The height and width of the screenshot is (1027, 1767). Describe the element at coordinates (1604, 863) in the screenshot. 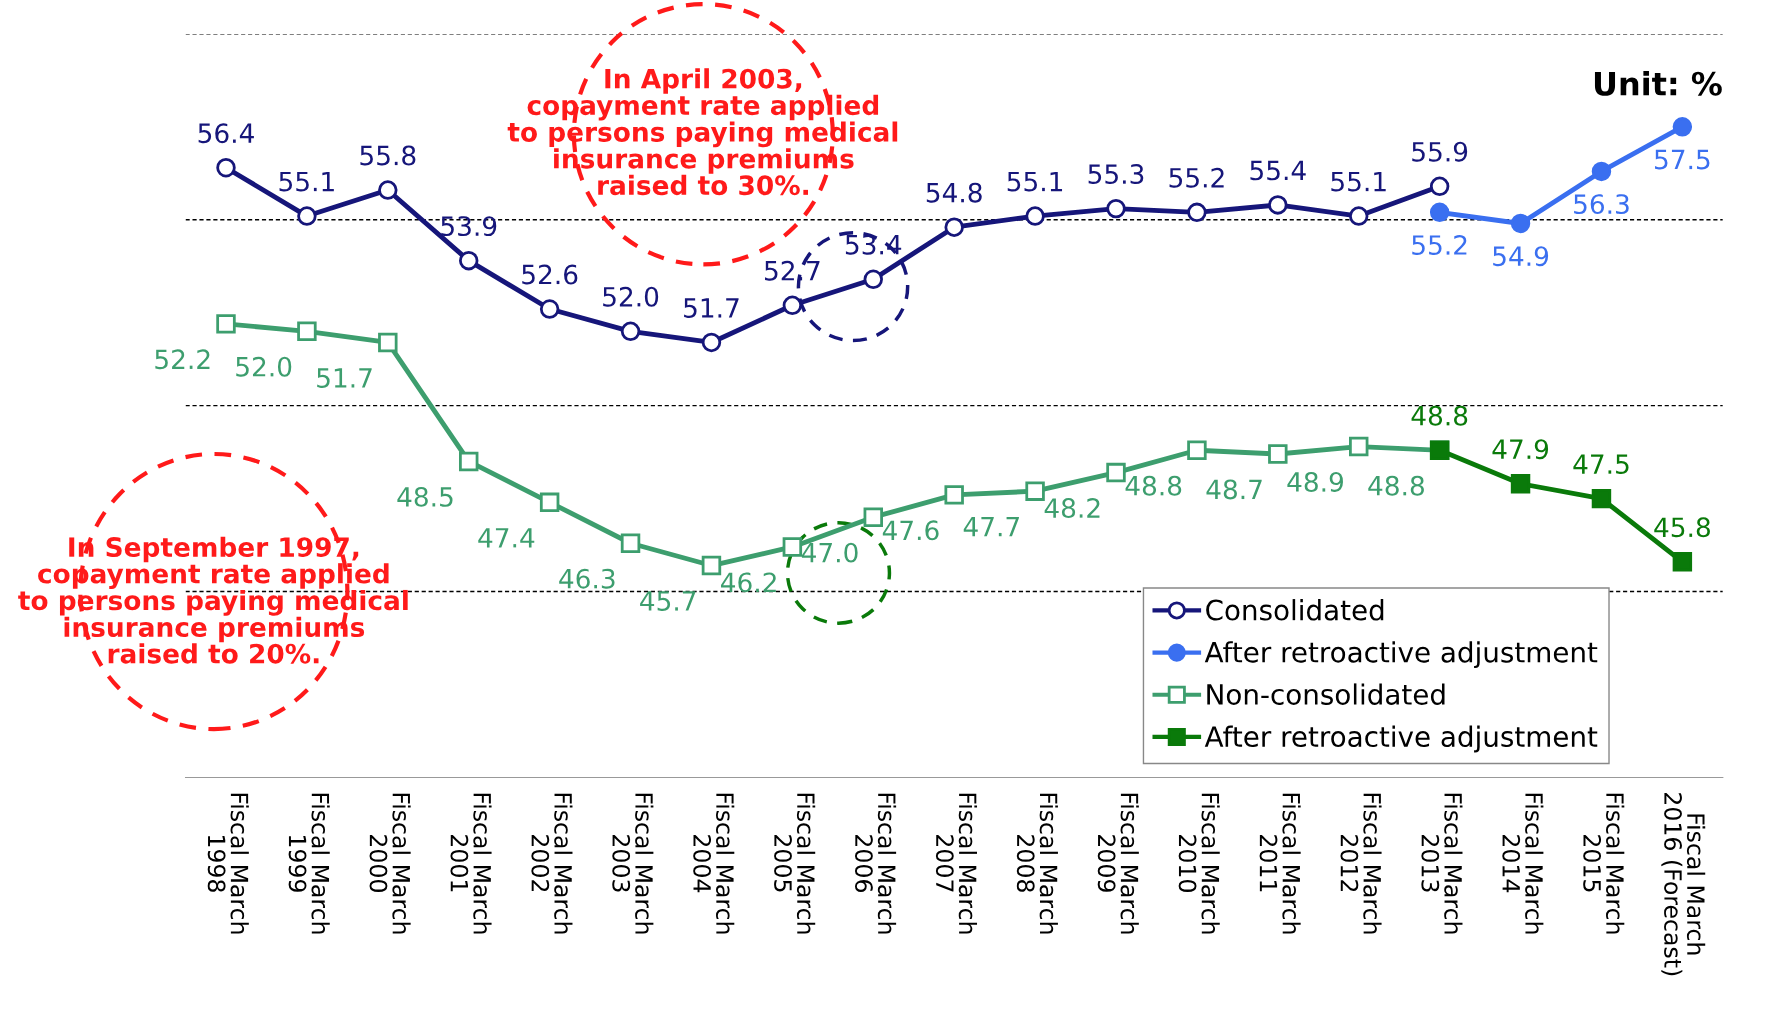

I see `x-tick-label: Fiscal March 2015` at that location.